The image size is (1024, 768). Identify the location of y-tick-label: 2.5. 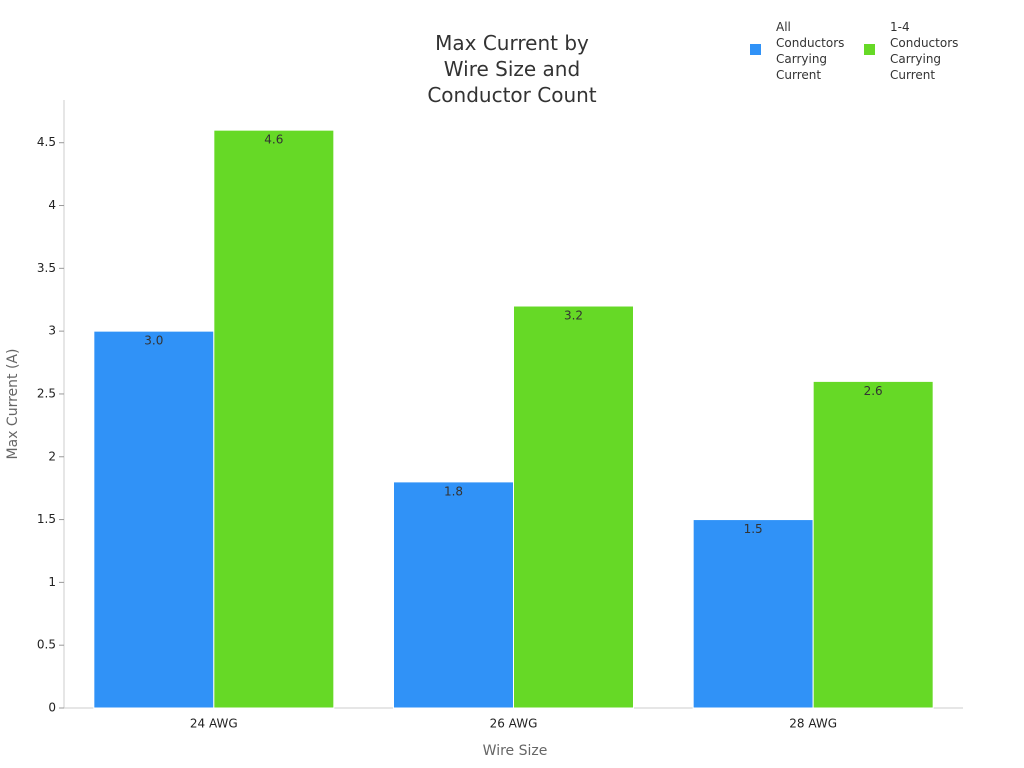
(46, 393).